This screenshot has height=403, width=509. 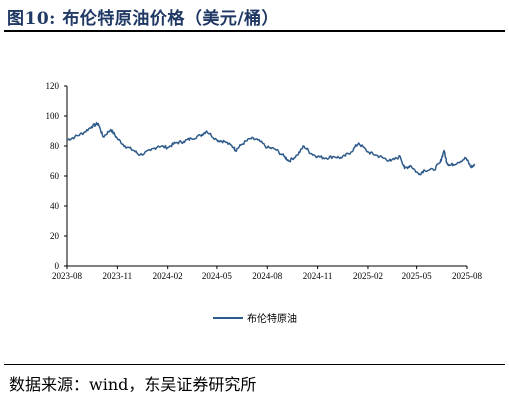 I want to click on legend: 布伦特原油, so click(x=255, y=318).